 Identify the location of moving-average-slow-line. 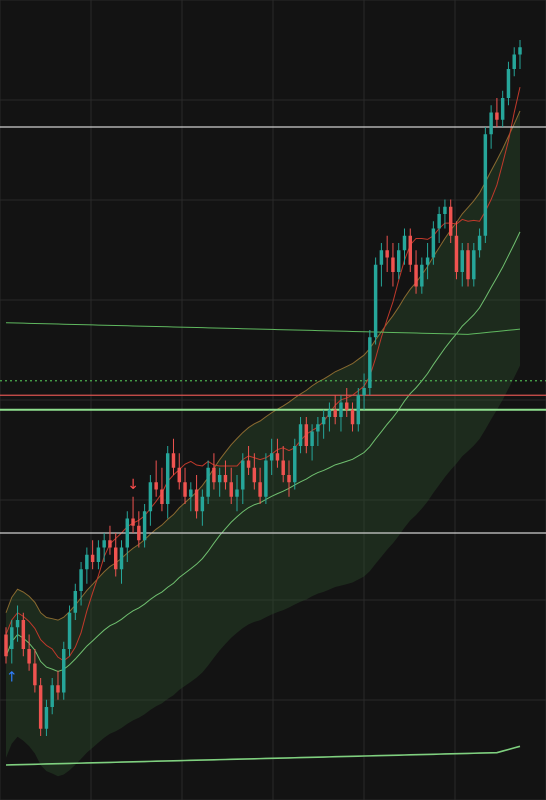
(263, 755).